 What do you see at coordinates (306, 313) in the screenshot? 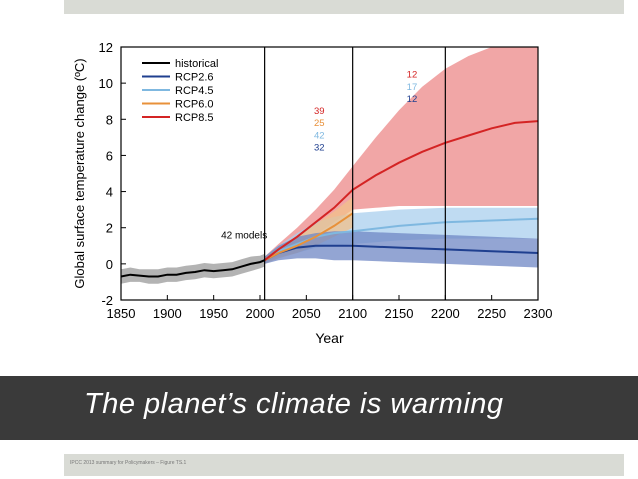
I see `x-tick-label: 2050` at bounding box center [306, 313].